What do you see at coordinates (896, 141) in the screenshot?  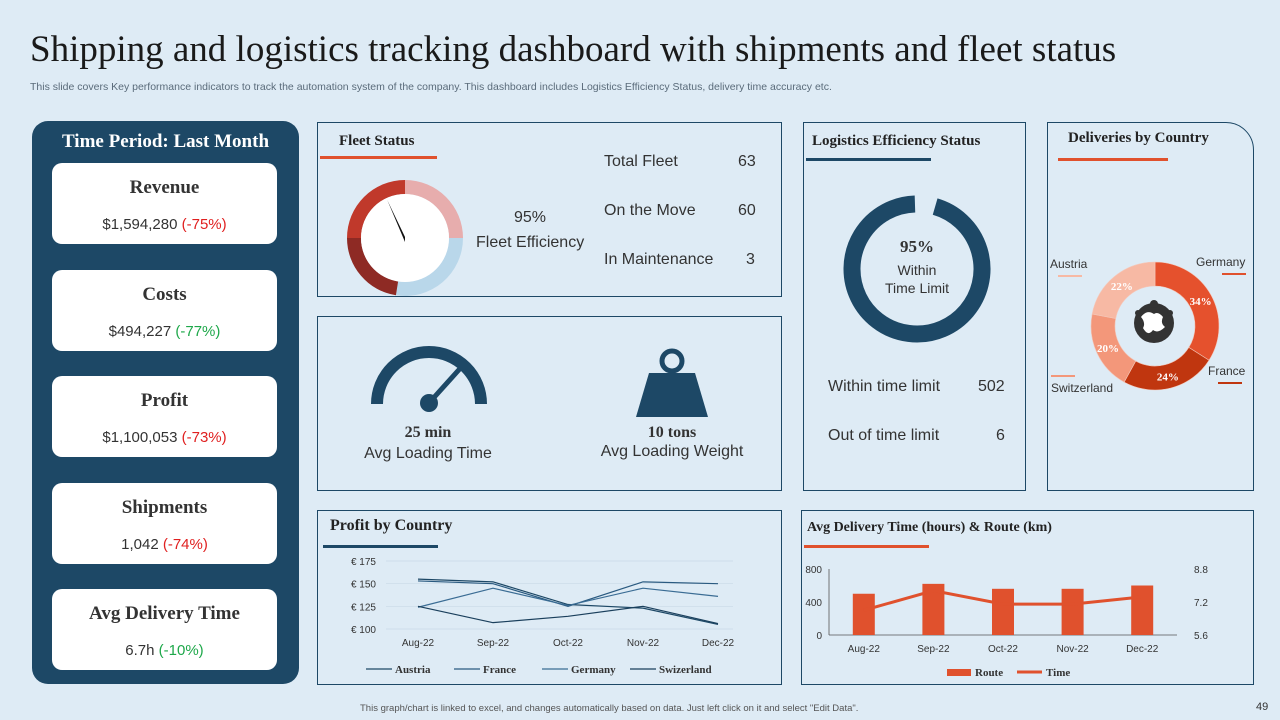 I see `logistics-title: Logistics Efficiency Status` at bounding box center [896, 141].